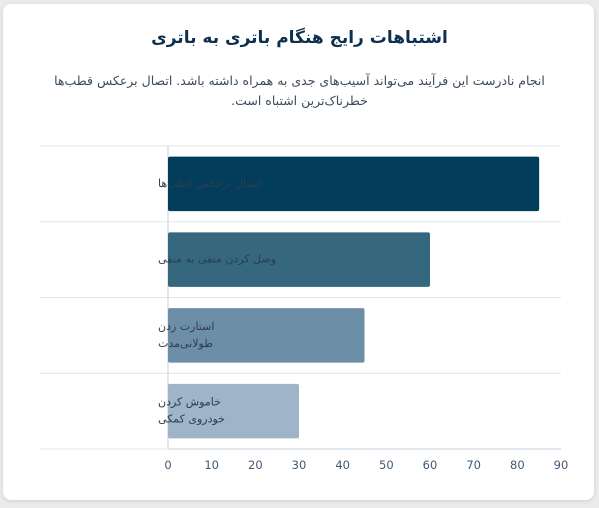 This screenshot has height=508, width=599. I want to click on x-tick-label: 90, so click(561, 465).